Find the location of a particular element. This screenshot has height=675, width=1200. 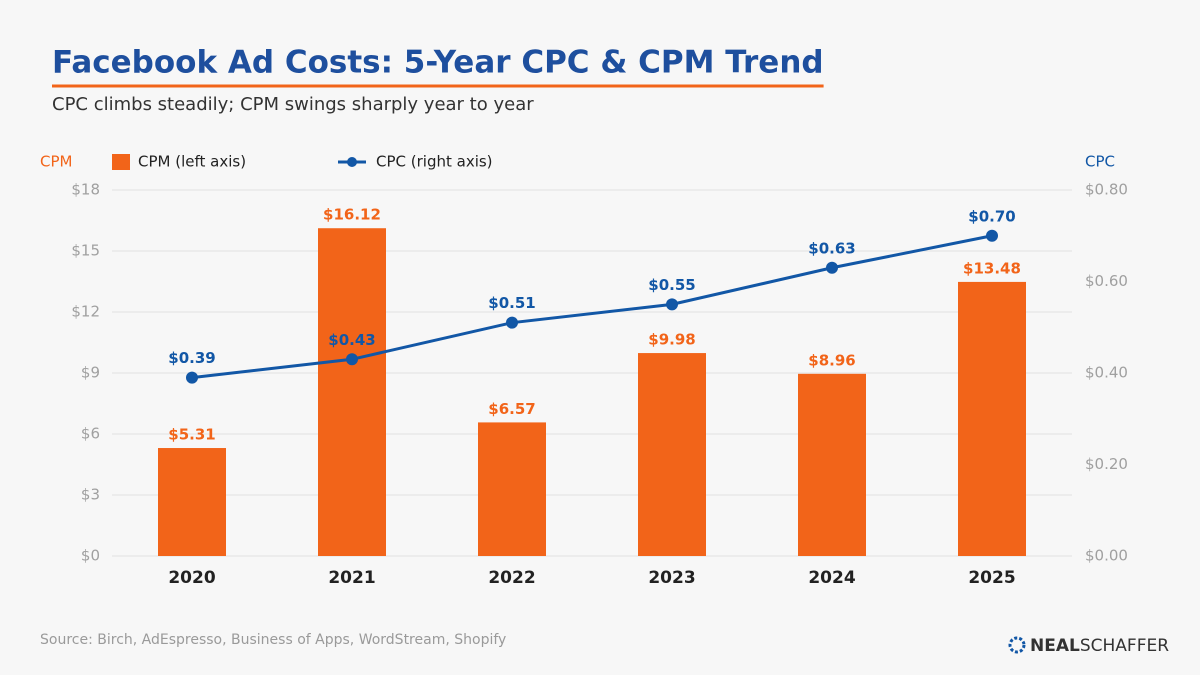

y2-tick-label: $0.00 is located at coordinates (1106, 556).